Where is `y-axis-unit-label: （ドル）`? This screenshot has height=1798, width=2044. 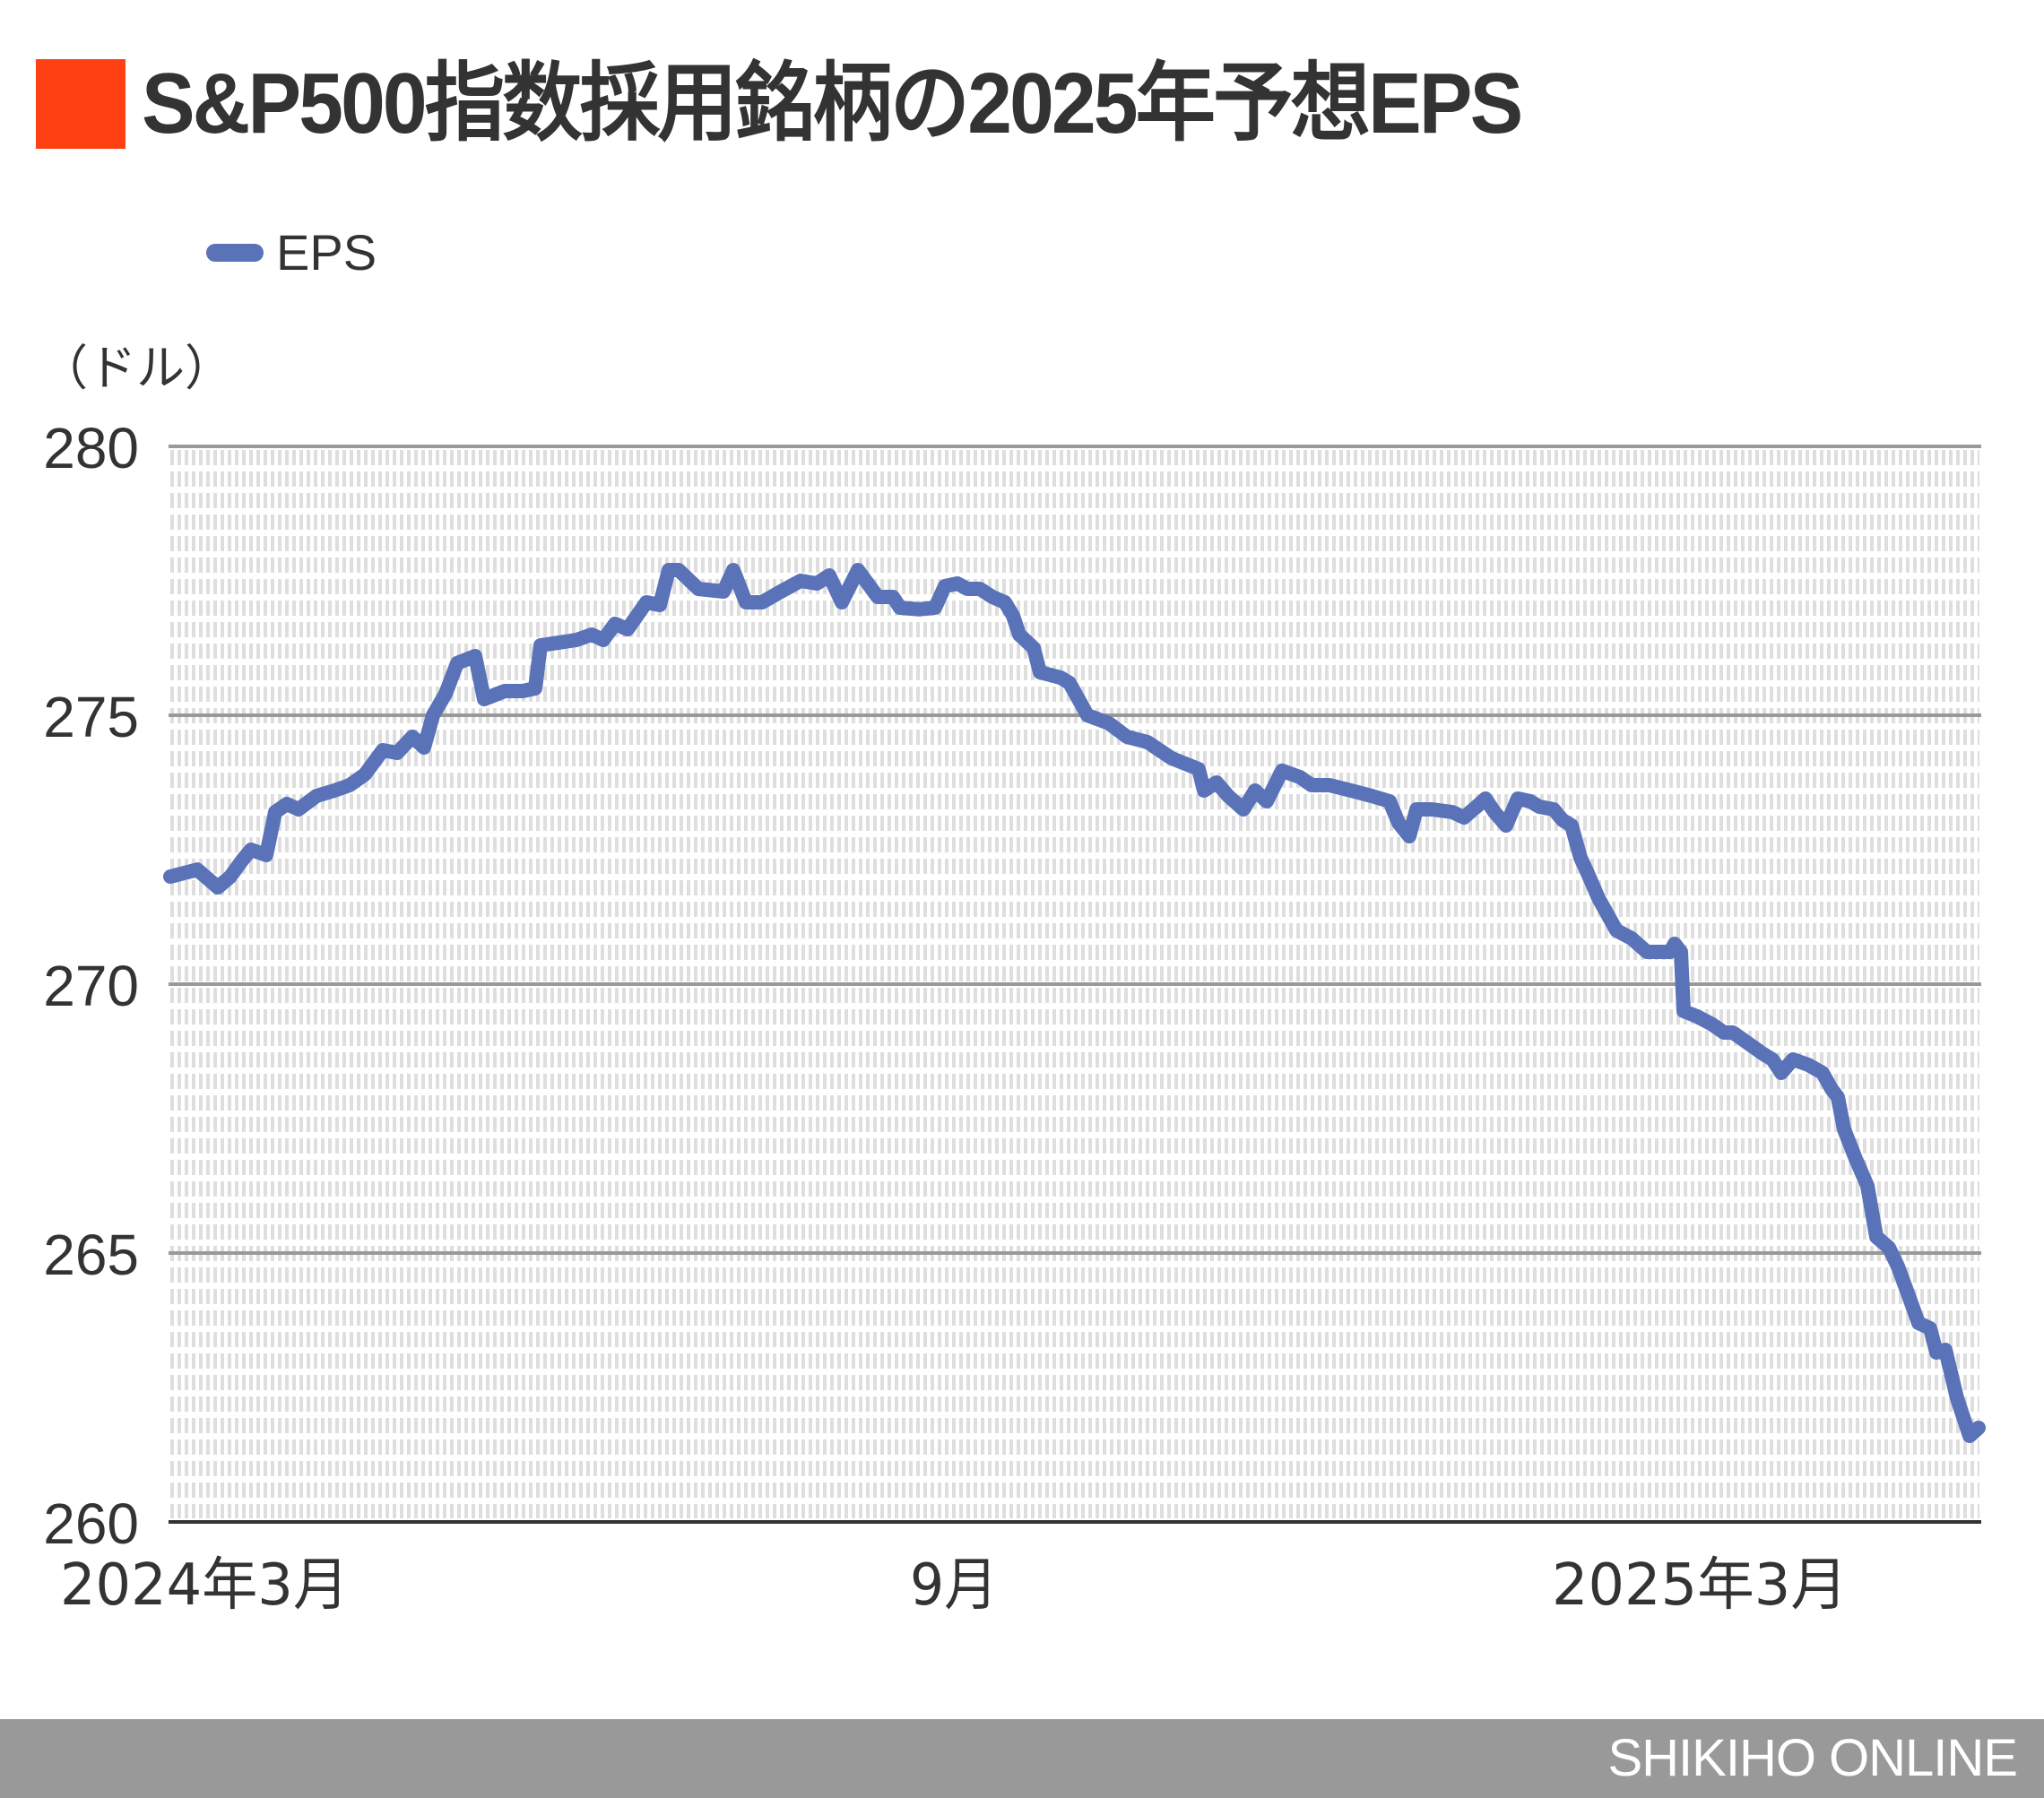 y-axis-unit-label: （ドル） is located at coordinates (136, 368).